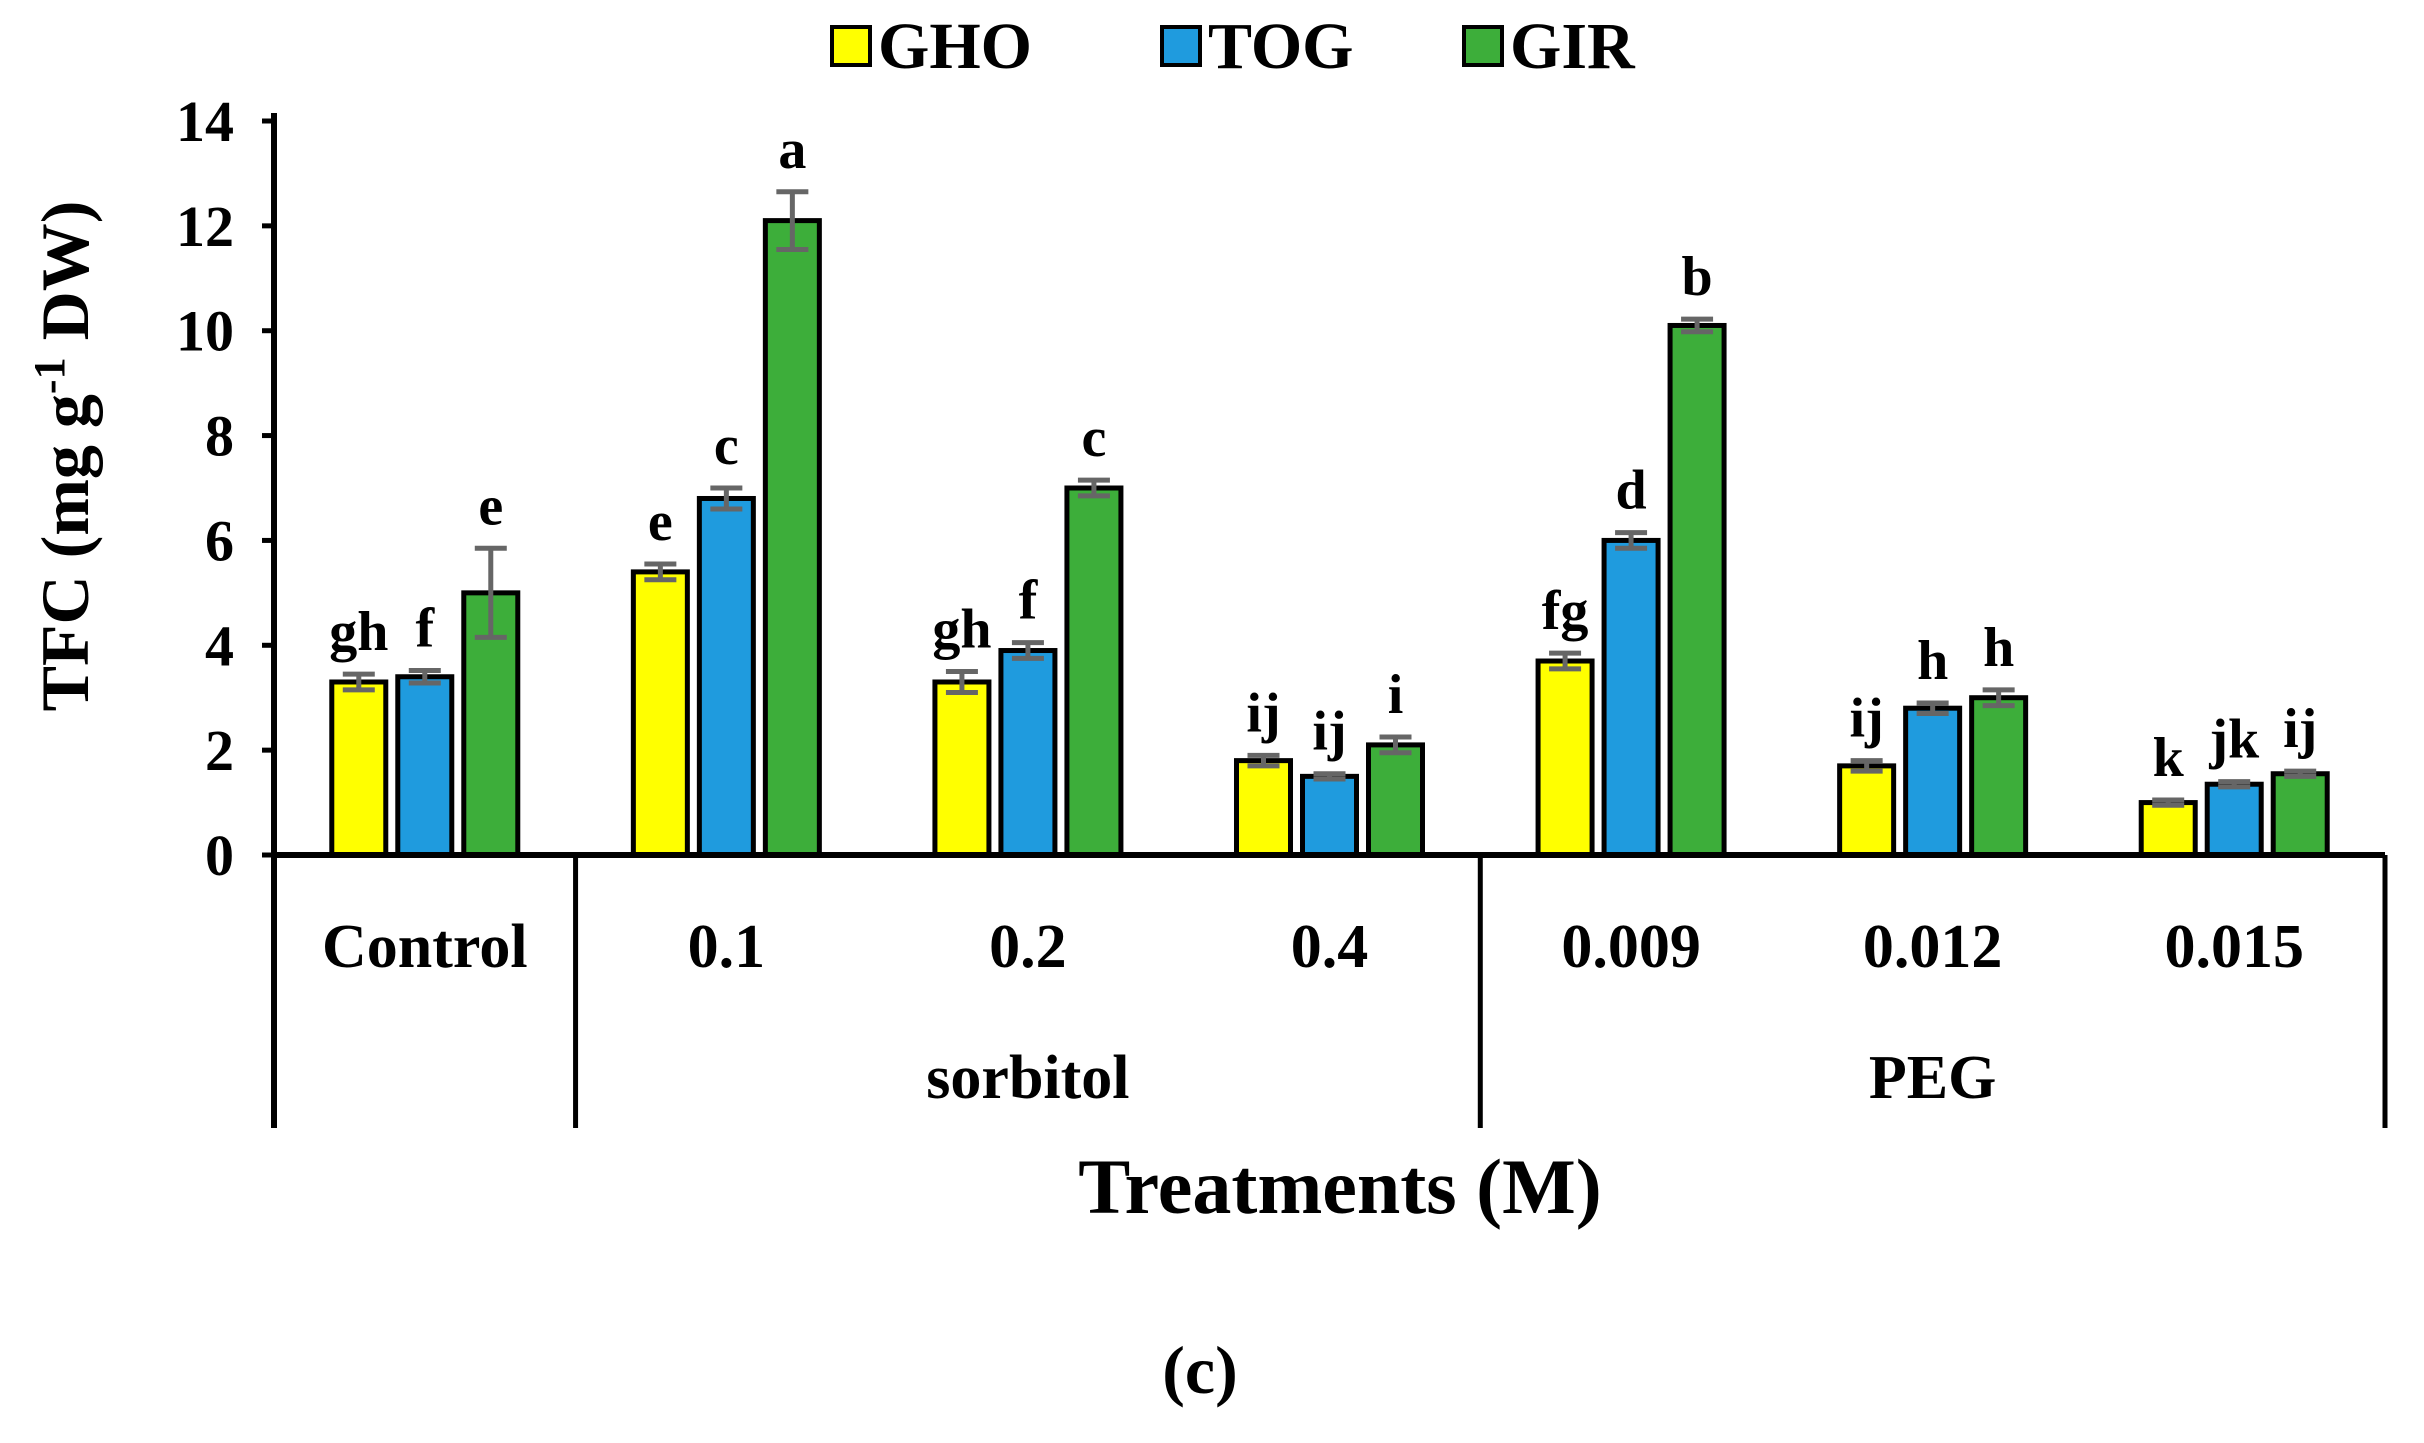 This screenshot has height=1443, width=2424. What do you see at coordinates (1396, 695) in the screenshot?
I see `significance-letter-gir-3: i` at bounding box center [1396, 695].